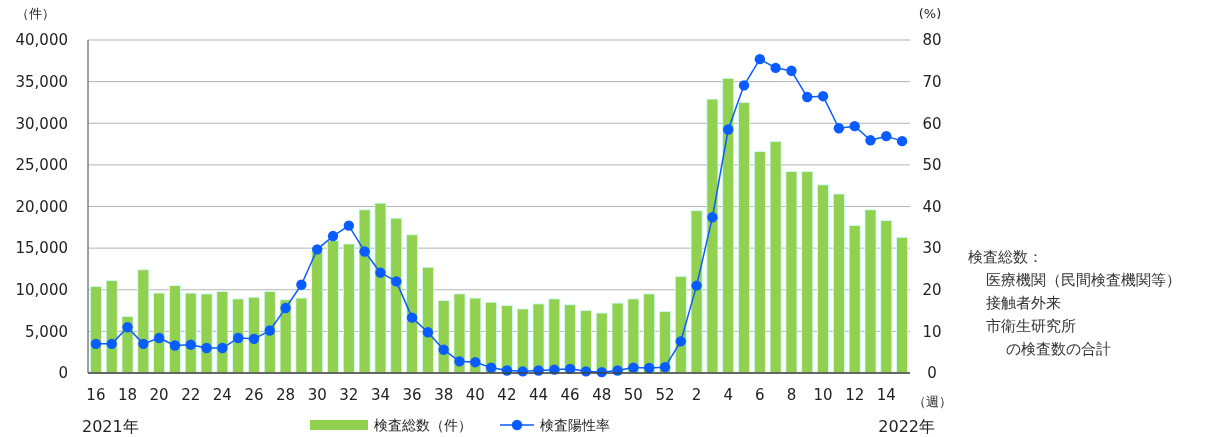 This screenshot has width=1223, height=437. What do you see at coordinates (222, 395) in the screenshot?
I see `x-tick-label: 24` at bounding box center [222, 395].